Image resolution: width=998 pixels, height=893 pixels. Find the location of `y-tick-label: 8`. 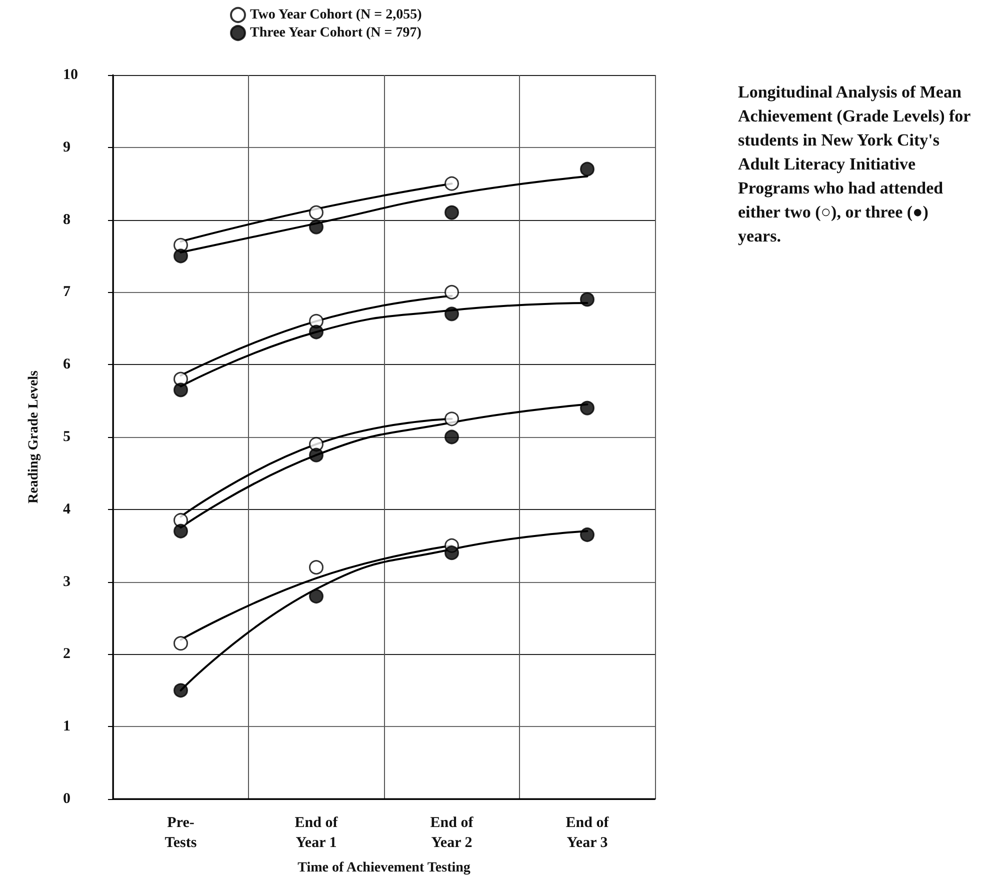

y-tick-label: 8 is located at coordinates (66, 220).